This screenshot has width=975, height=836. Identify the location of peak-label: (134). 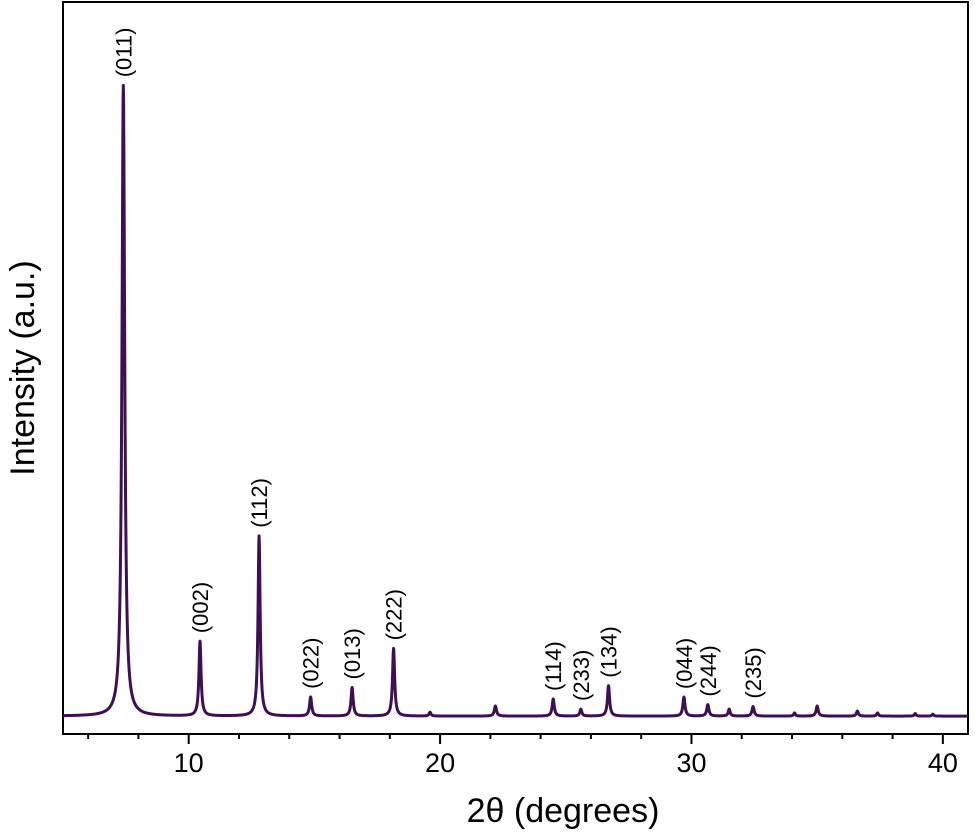
(609, 651).